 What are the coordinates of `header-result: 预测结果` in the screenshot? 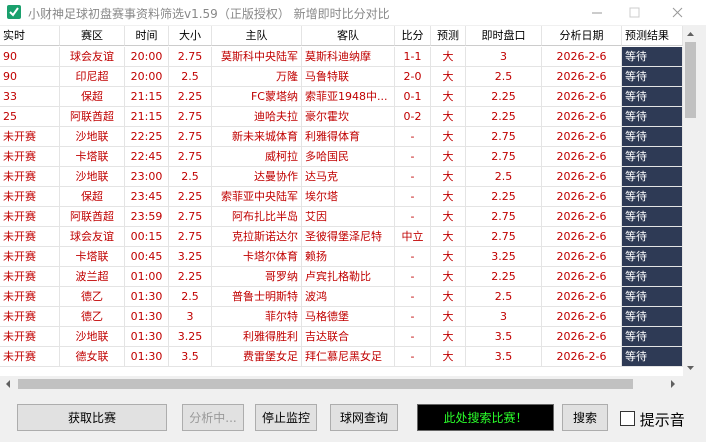 It's located at (652, 36).